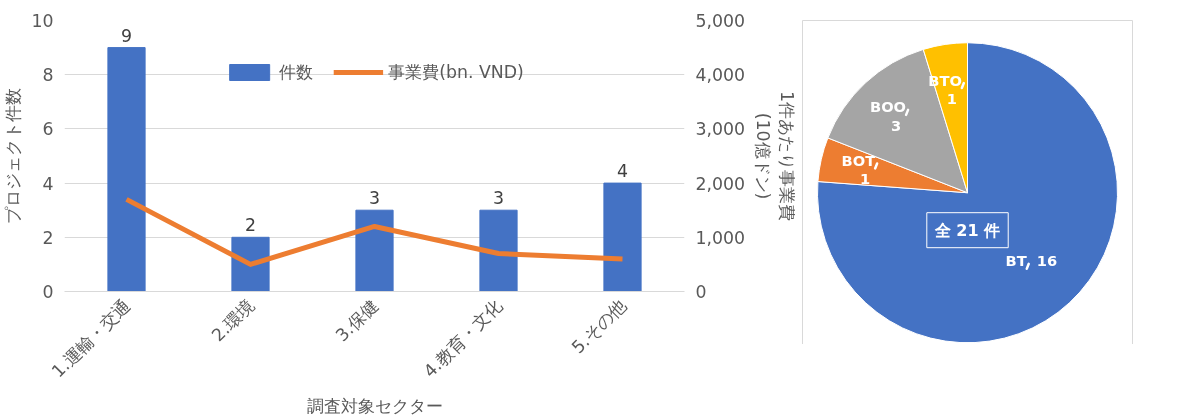 This screenshot has height=419, width=1178. Describe the element at coordinates (126, 35) in the screenshot. I see `data-label: 9` at that location.